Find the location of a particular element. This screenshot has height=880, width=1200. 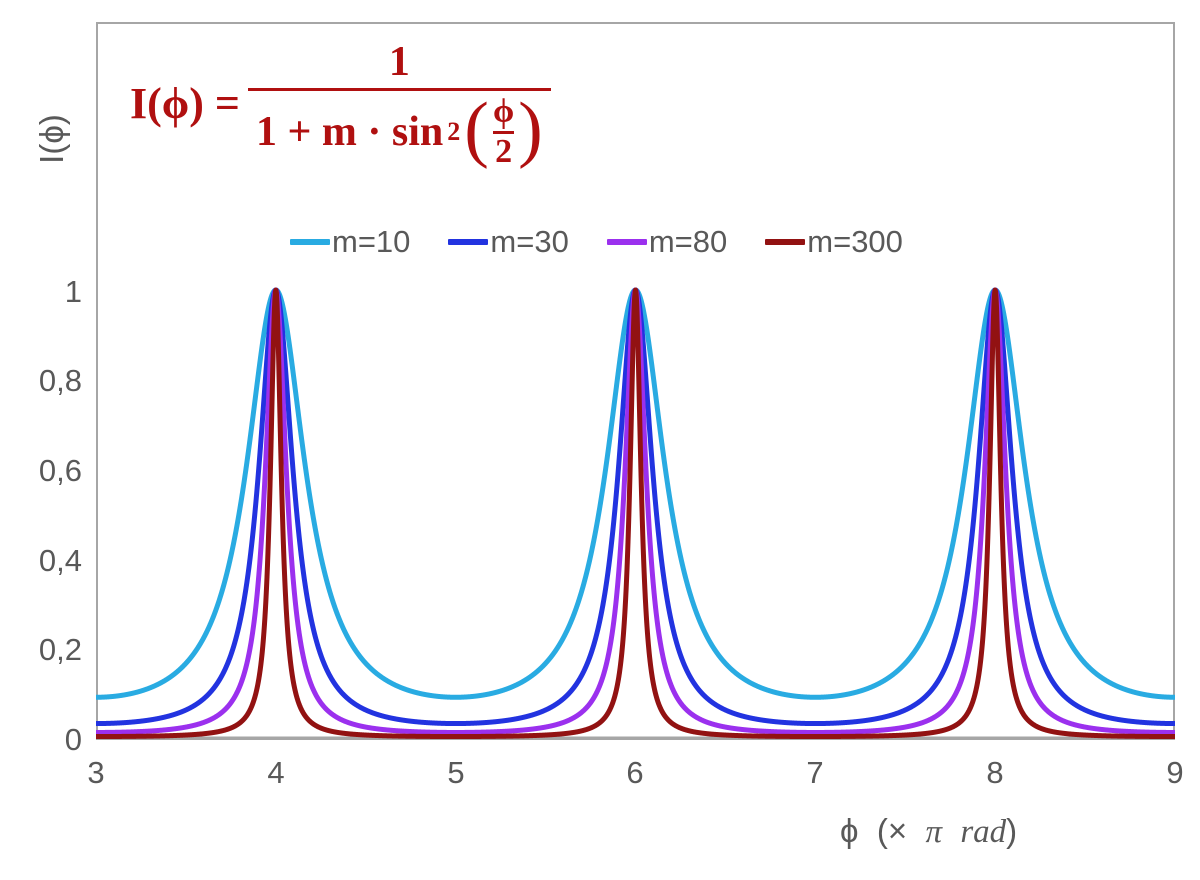

formula-fraction: 1 1 + m · sin 2 ( ϕ 2 ) is located at coordinates (399, 103).